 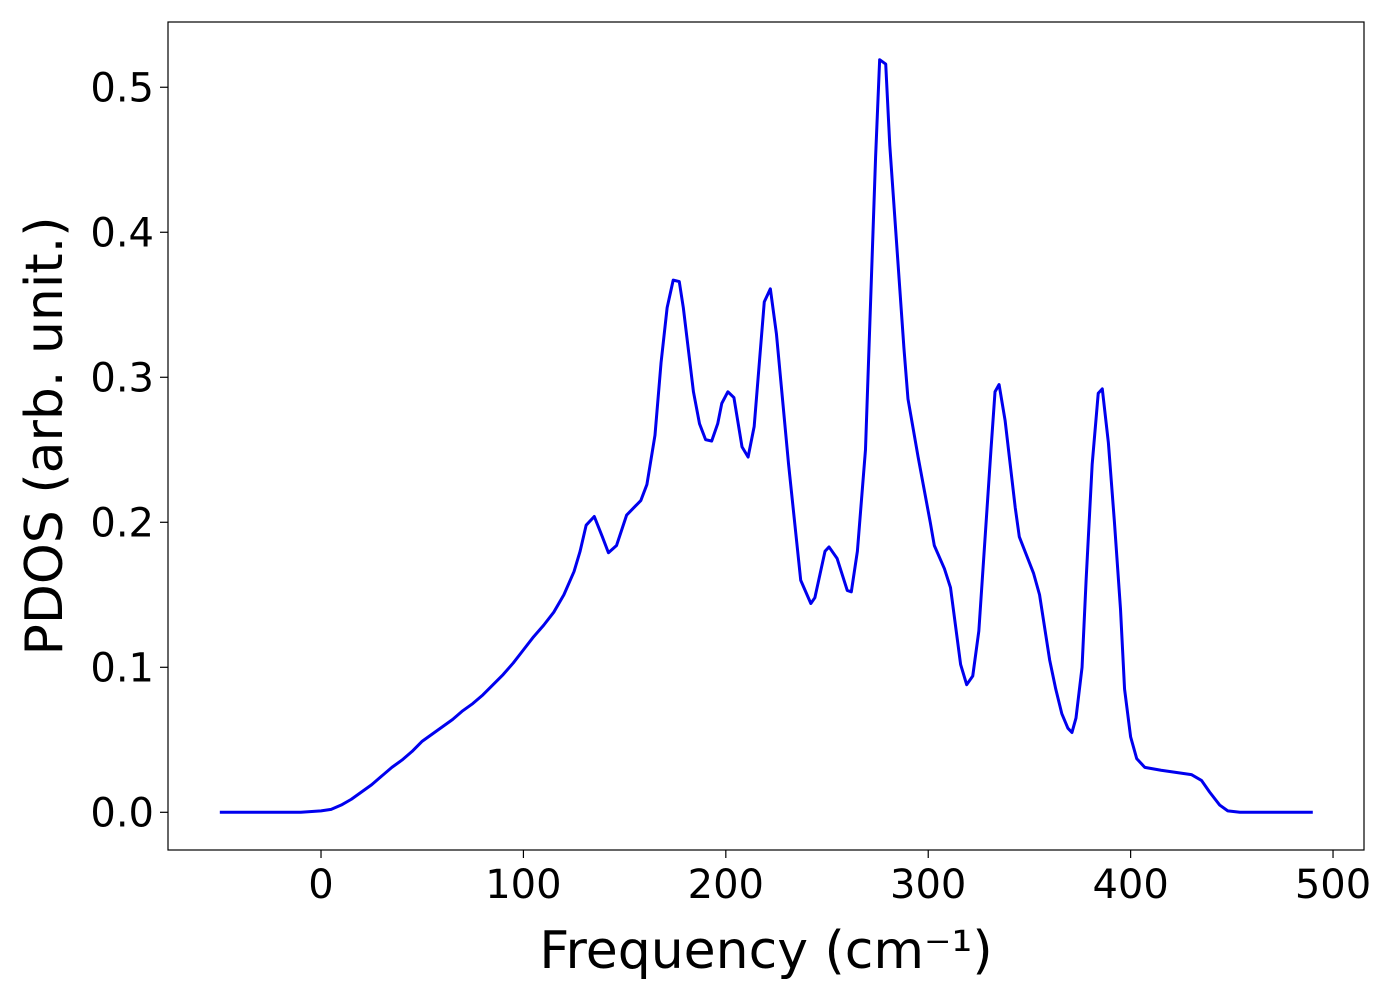 What do you see at coordinates (122, 813) in the screenshot?
I see `y-tick-label: 0.0` at bounding box center [122, 813].